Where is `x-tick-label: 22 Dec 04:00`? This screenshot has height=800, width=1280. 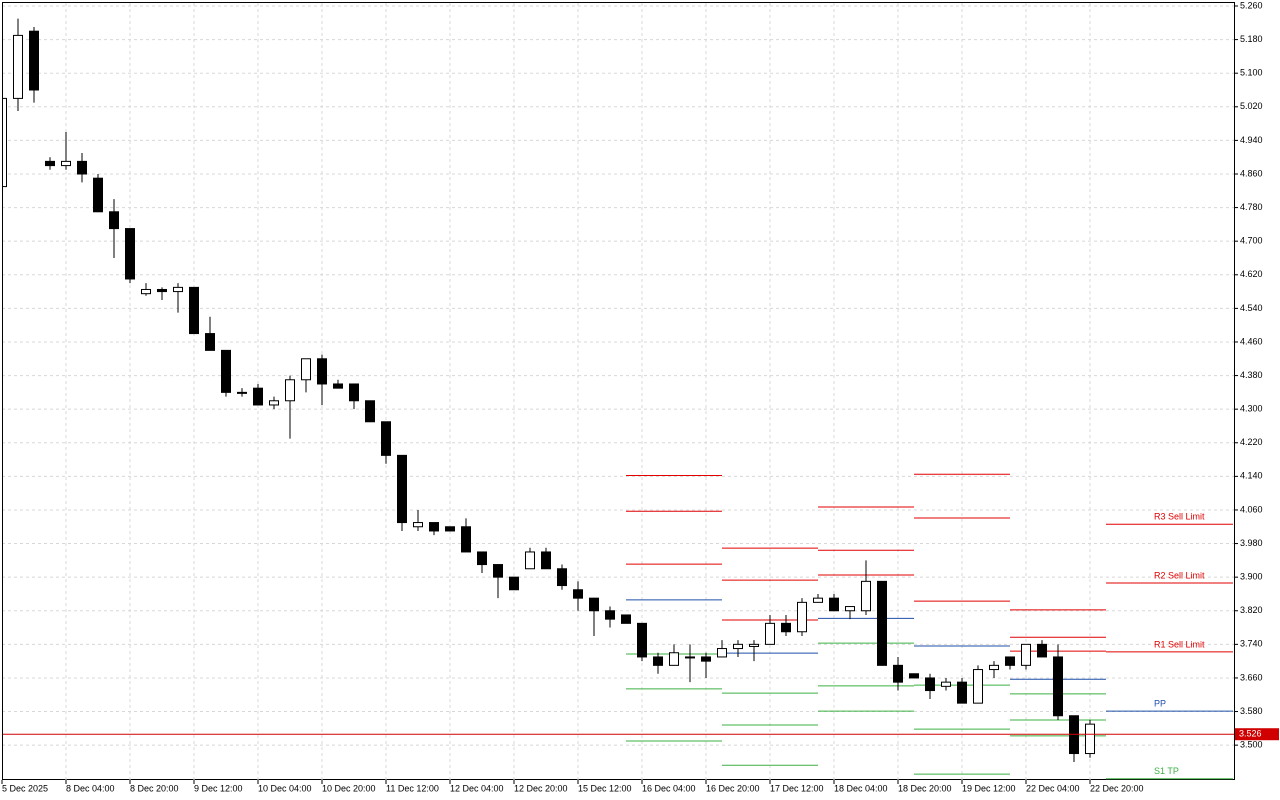 x-tick-label: 22 Dec 04:00 is located at coordinates (1053, 788).